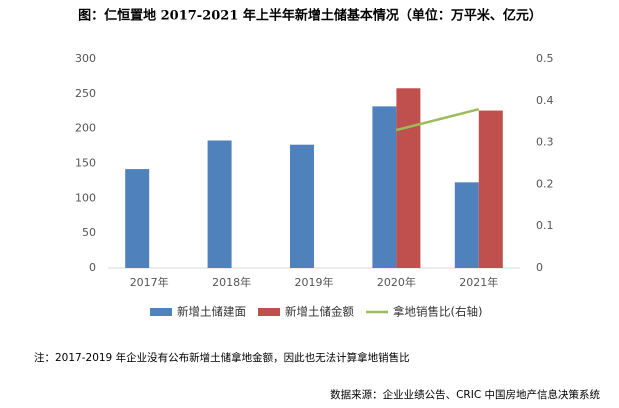 The image size is (619, 408). Describe the element at coordinates (149, 282) in the screenshot. I see `x-tick-label: 2017年` at that location.